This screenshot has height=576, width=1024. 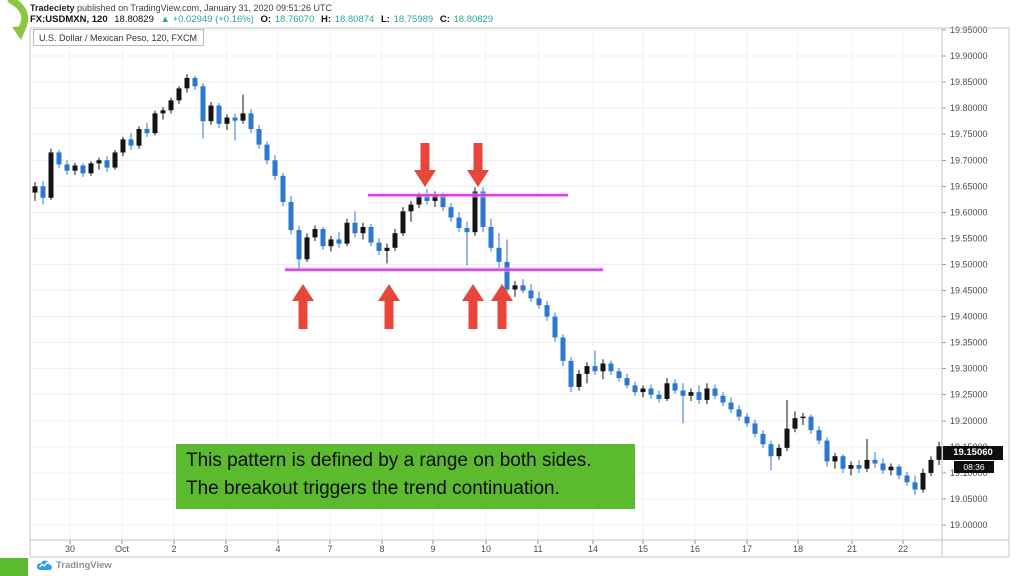 I want to click on high-label: H:, so click(x=326, y=19).